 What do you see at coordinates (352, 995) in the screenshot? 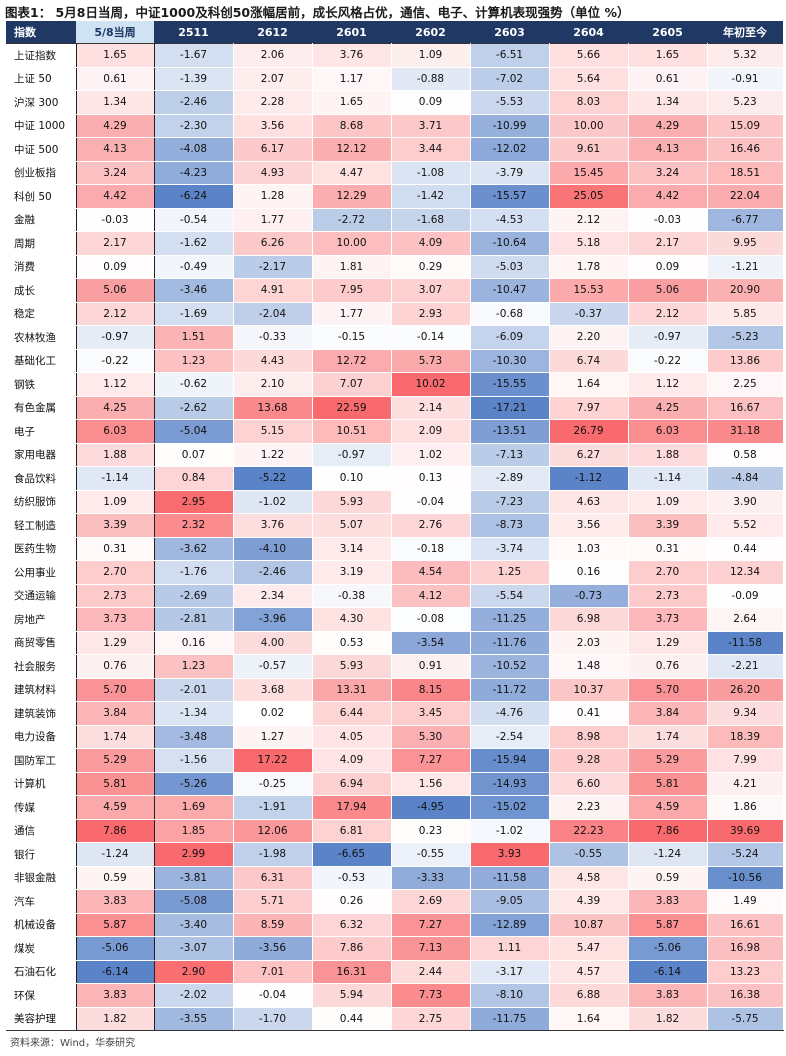
I see `heatmap-cell: 5.94` at bounding box center [352, 995].